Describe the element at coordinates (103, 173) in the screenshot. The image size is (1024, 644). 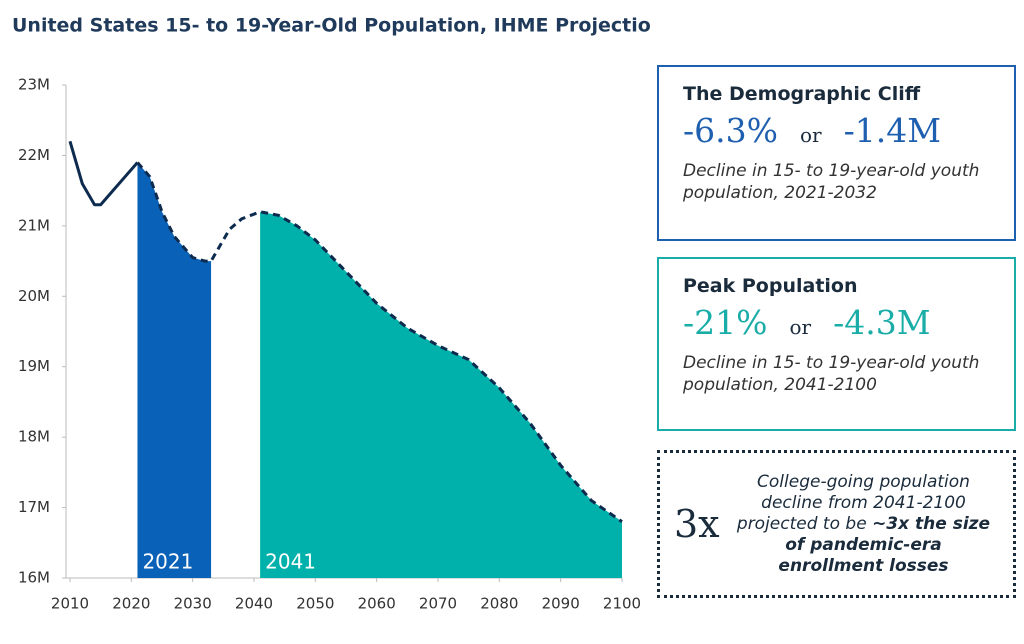
I see `series-line` at that location.